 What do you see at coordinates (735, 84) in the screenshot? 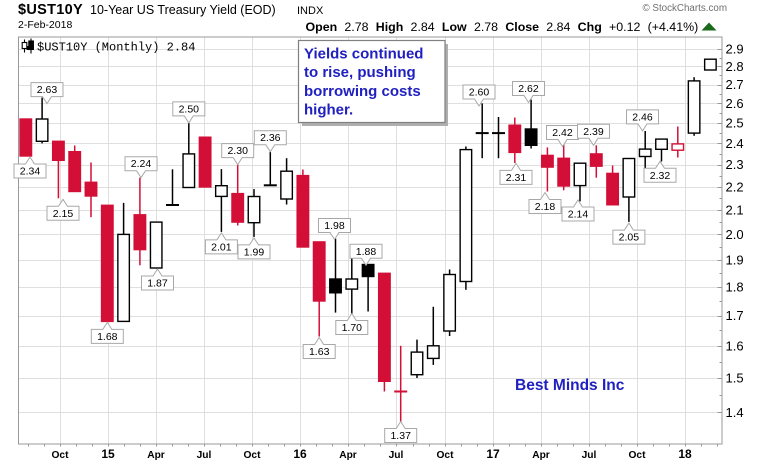
I see `svg-text: 2.7` at bounding box center [735, 84].